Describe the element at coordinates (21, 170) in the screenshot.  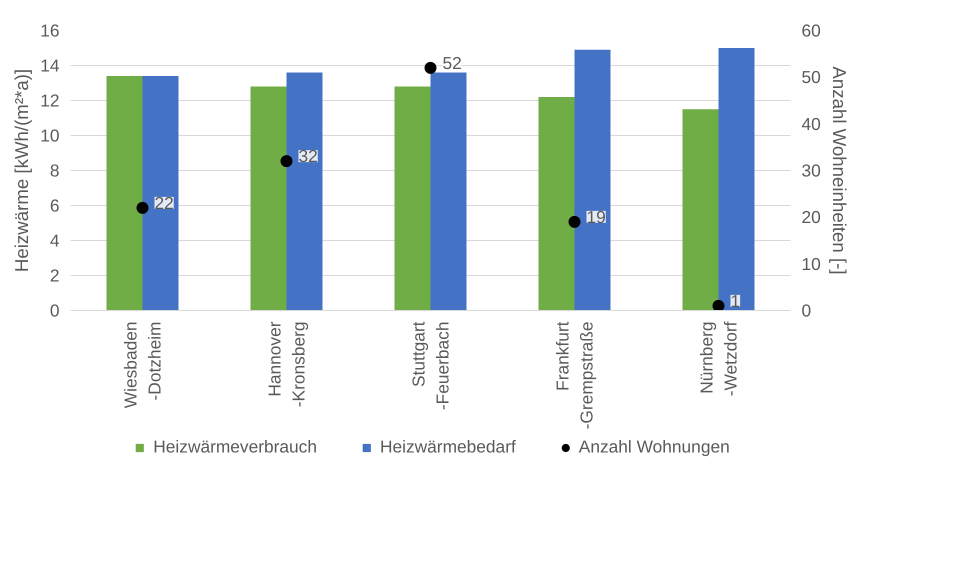
I see `y-axis-title: Heizwärme [kWh/(m²*a)]` at that location.